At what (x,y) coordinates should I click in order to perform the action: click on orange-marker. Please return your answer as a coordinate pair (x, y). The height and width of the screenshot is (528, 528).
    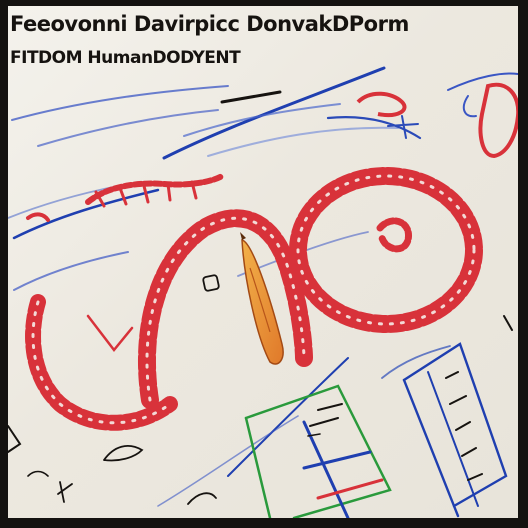
    Looking at the image, I should click on (262, 298).